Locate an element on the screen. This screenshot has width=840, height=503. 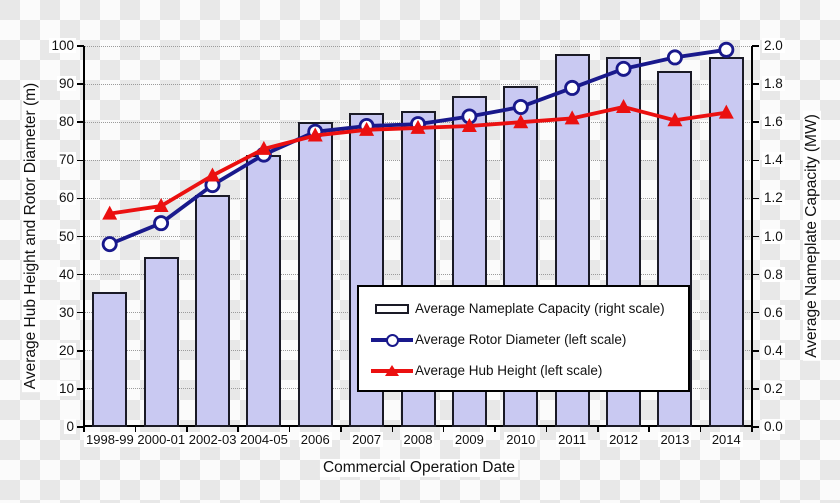
legend-item-rotor-diameter: Average Rotor Diameter (left scale) is located at coordinates (529, 339).